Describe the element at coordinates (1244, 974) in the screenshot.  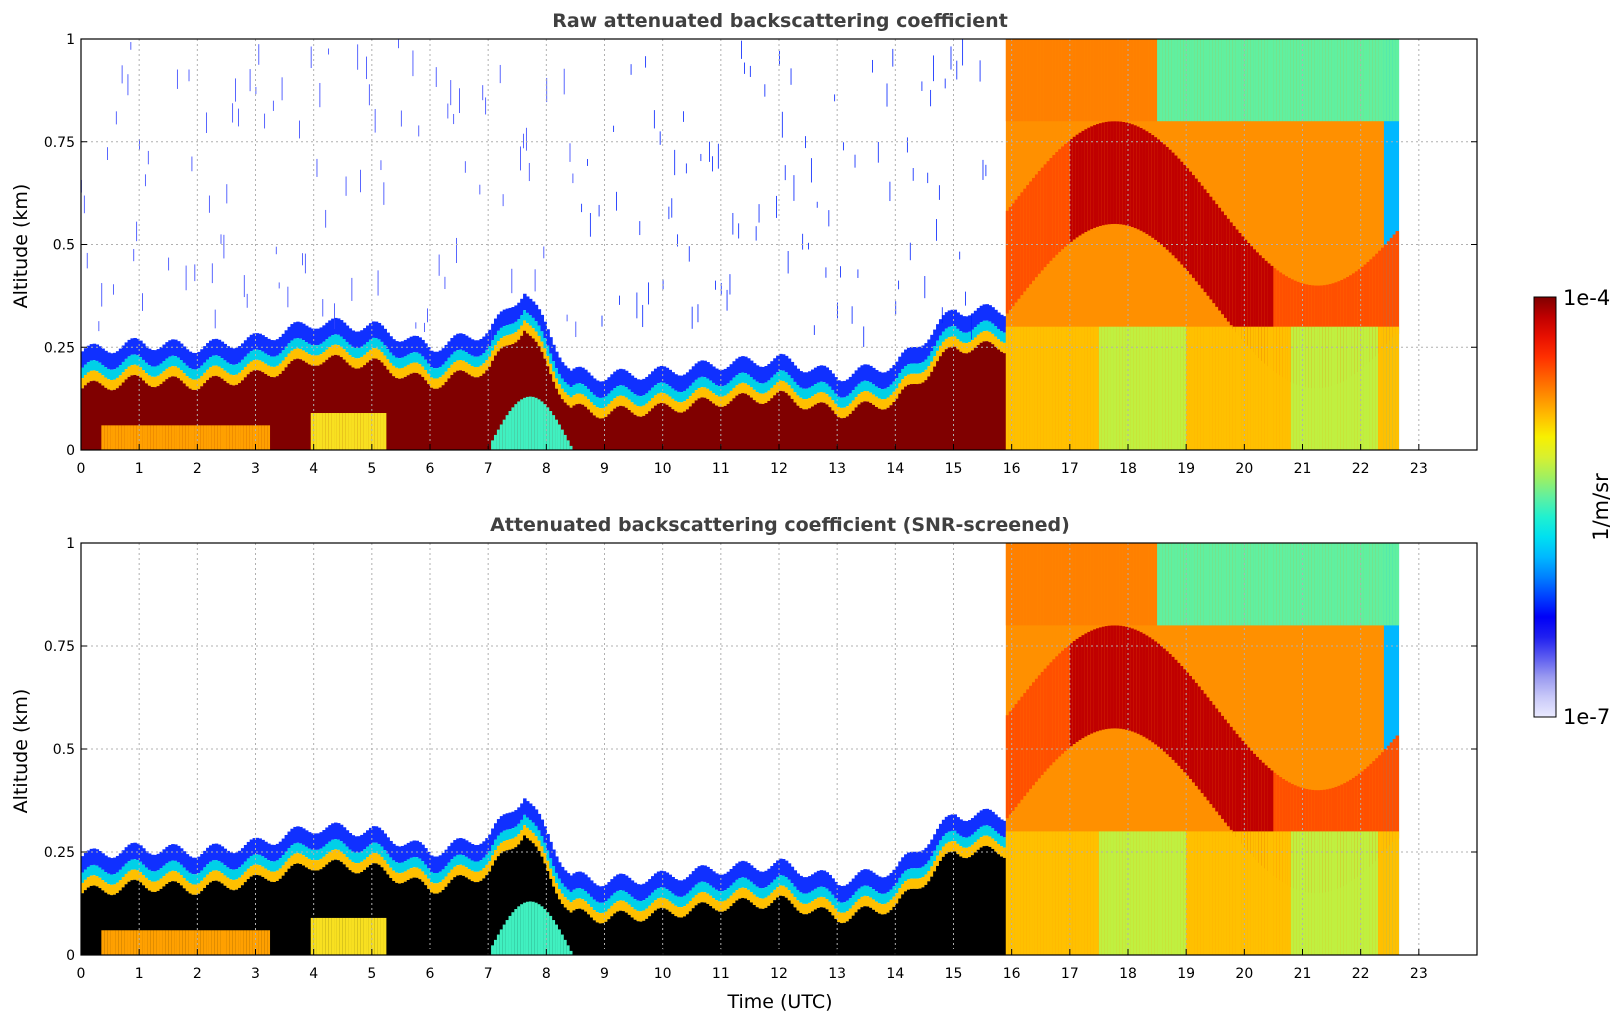
I see `x-tick-label: 20` at that location.